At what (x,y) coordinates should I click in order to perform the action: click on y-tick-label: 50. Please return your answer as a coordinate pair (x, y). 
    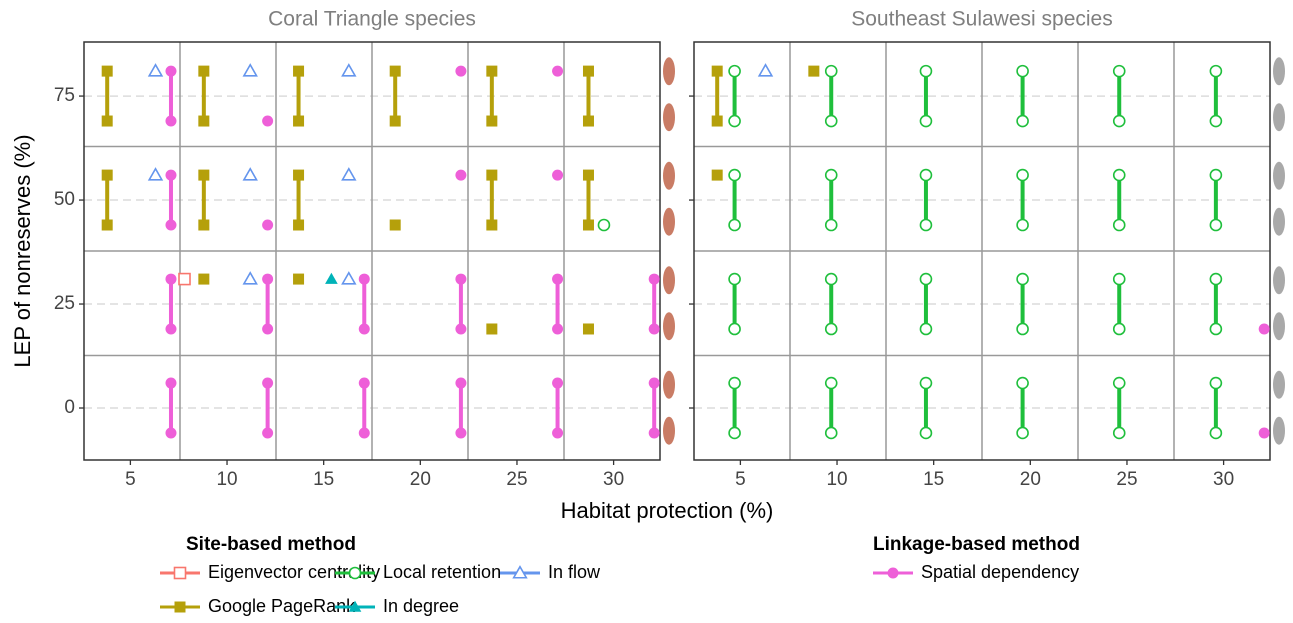
    Looking at the image, I should click on (64, 199).